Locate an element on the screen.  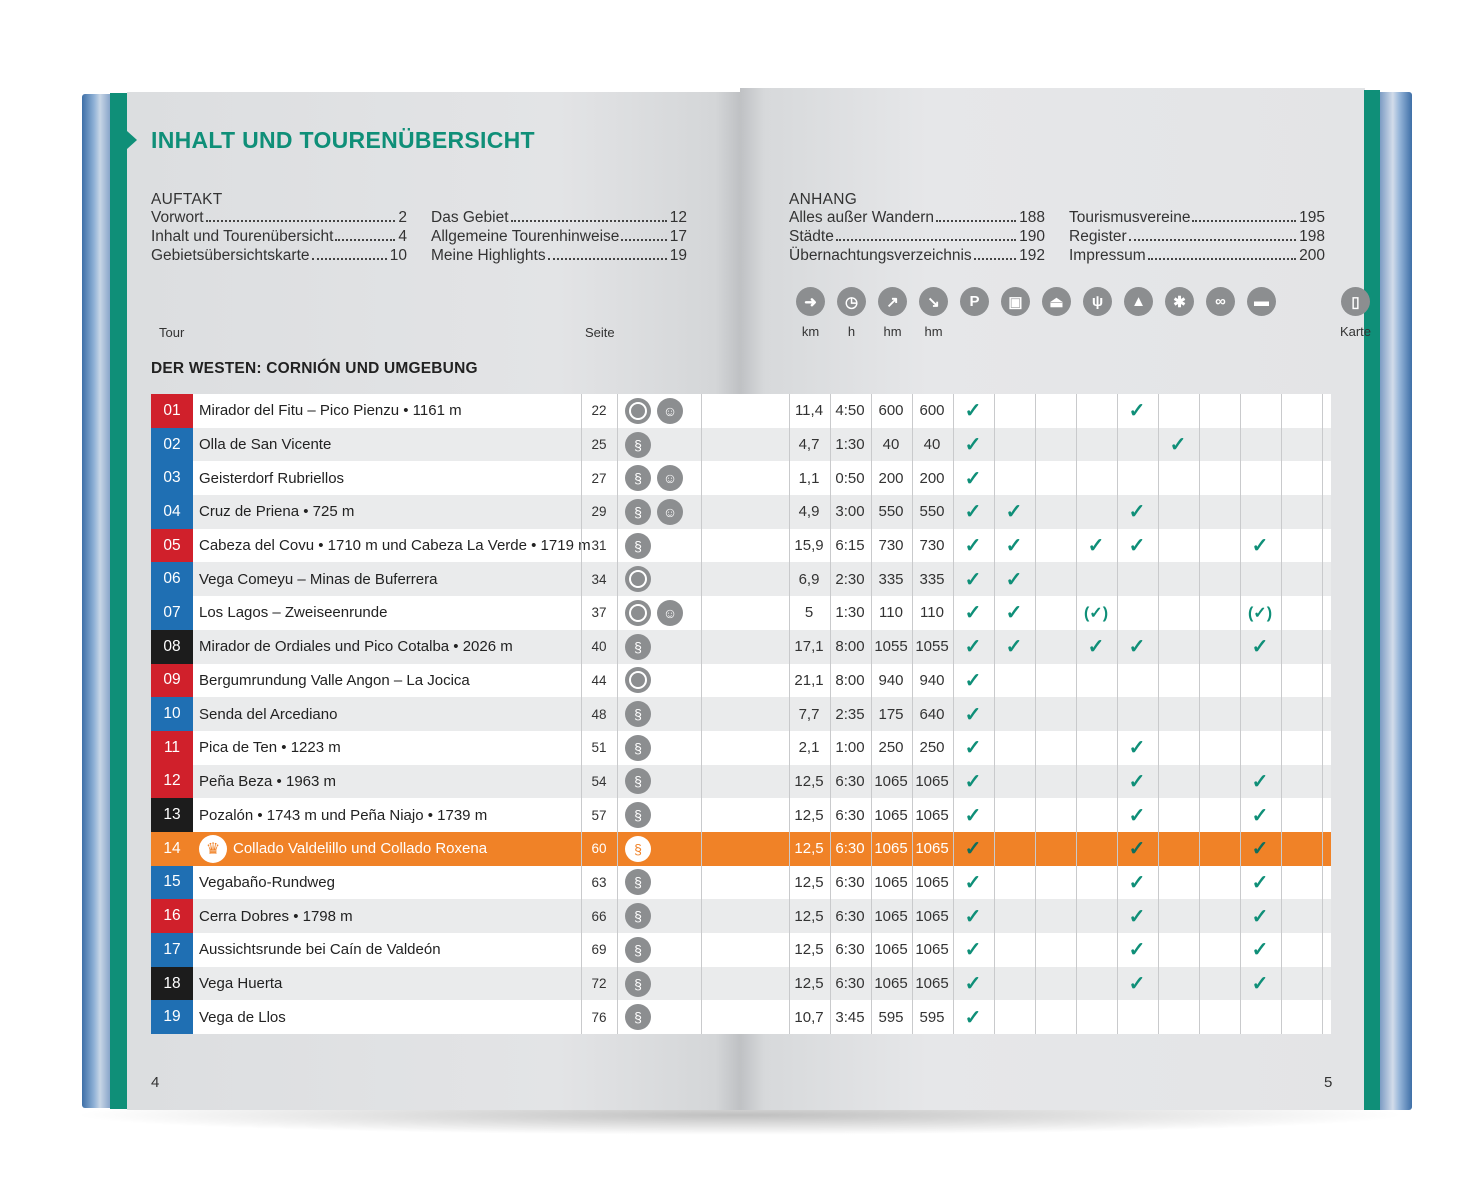
tour-number: 08 is located at coordinates (172, 646).